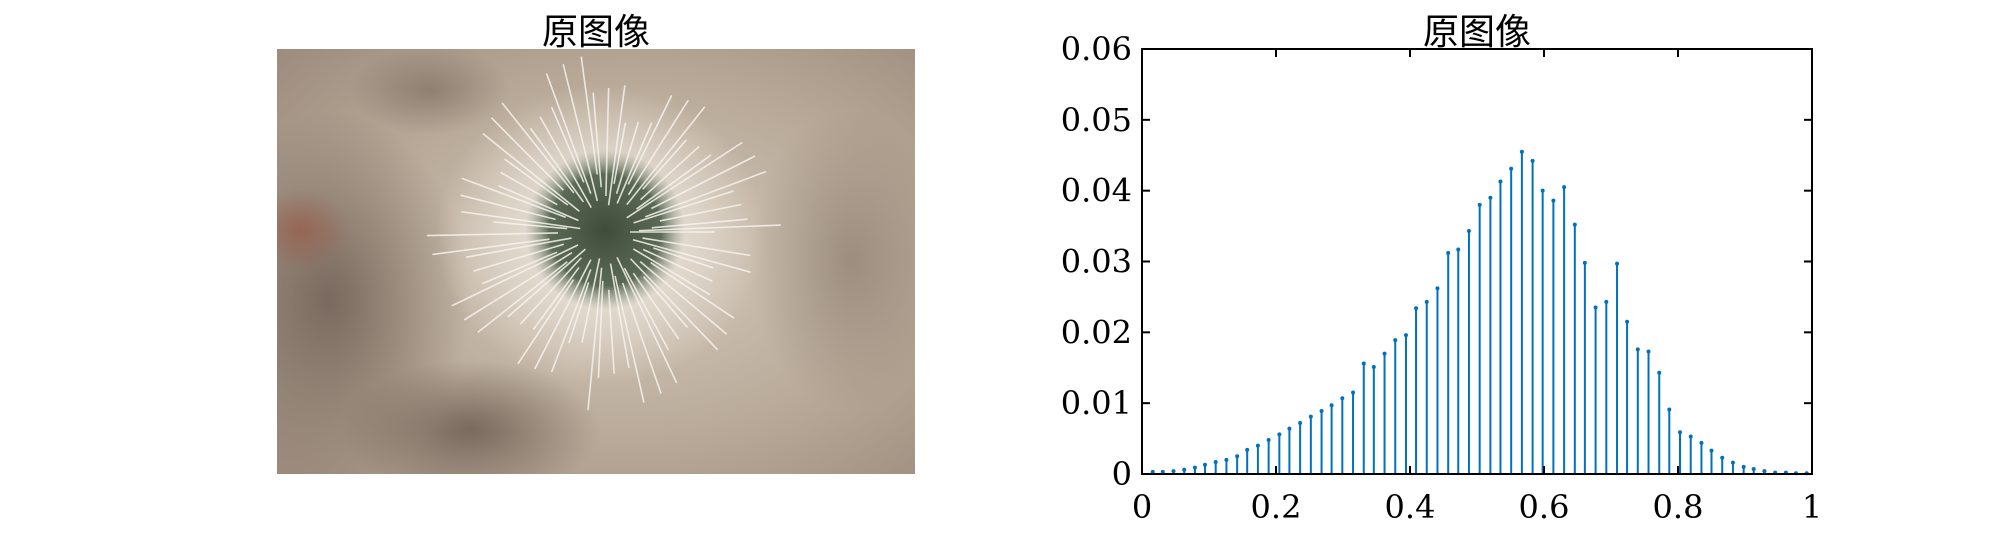  I want to click on x-tick-label: 1, so click(1812, 507).